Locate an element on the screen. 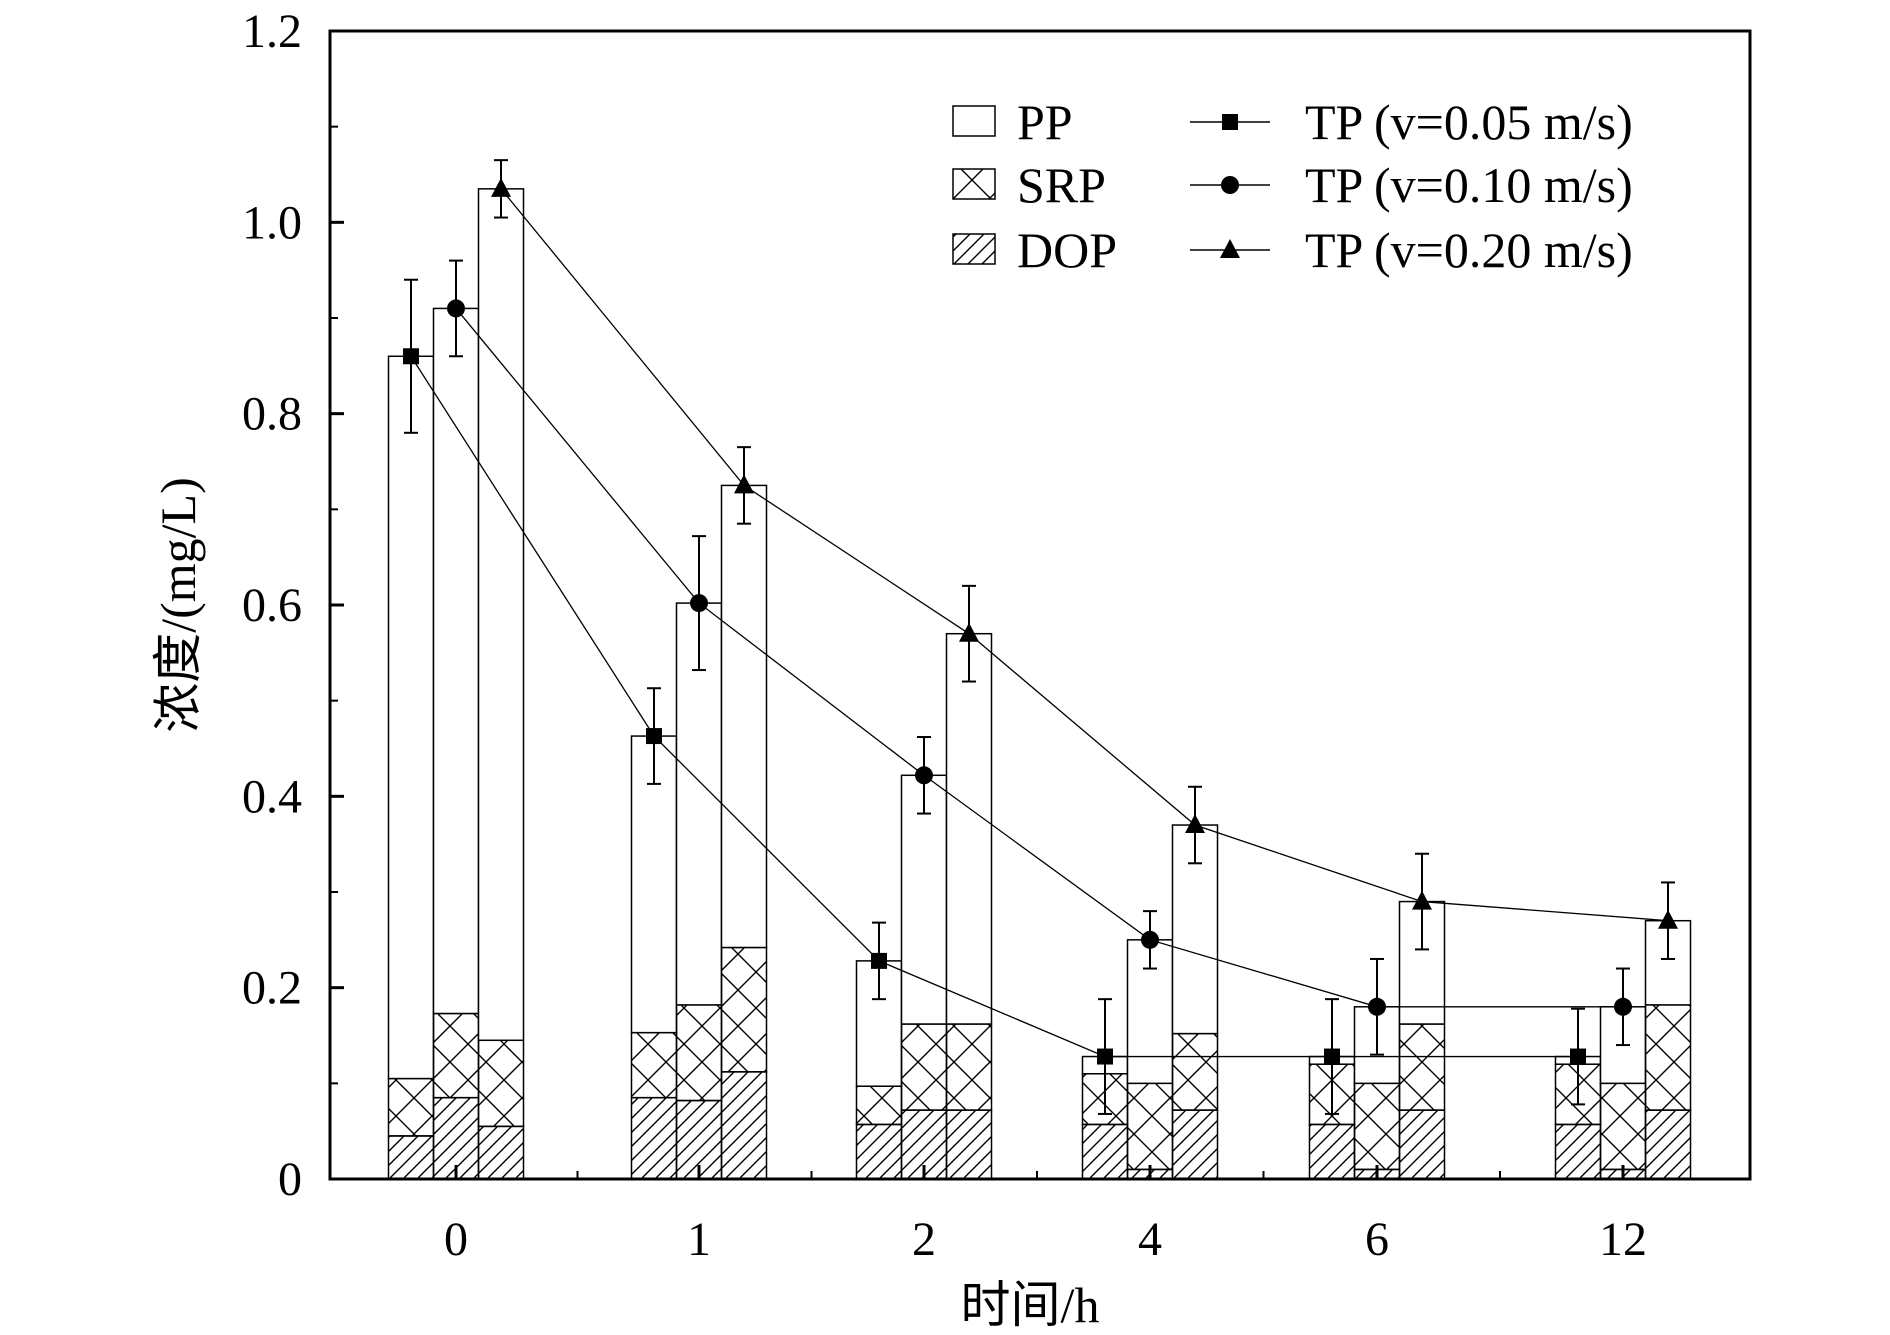 The width and height of the screenshot is (1890, 1335). legend-label-pp: PP is located at coordinates (1045, 122).